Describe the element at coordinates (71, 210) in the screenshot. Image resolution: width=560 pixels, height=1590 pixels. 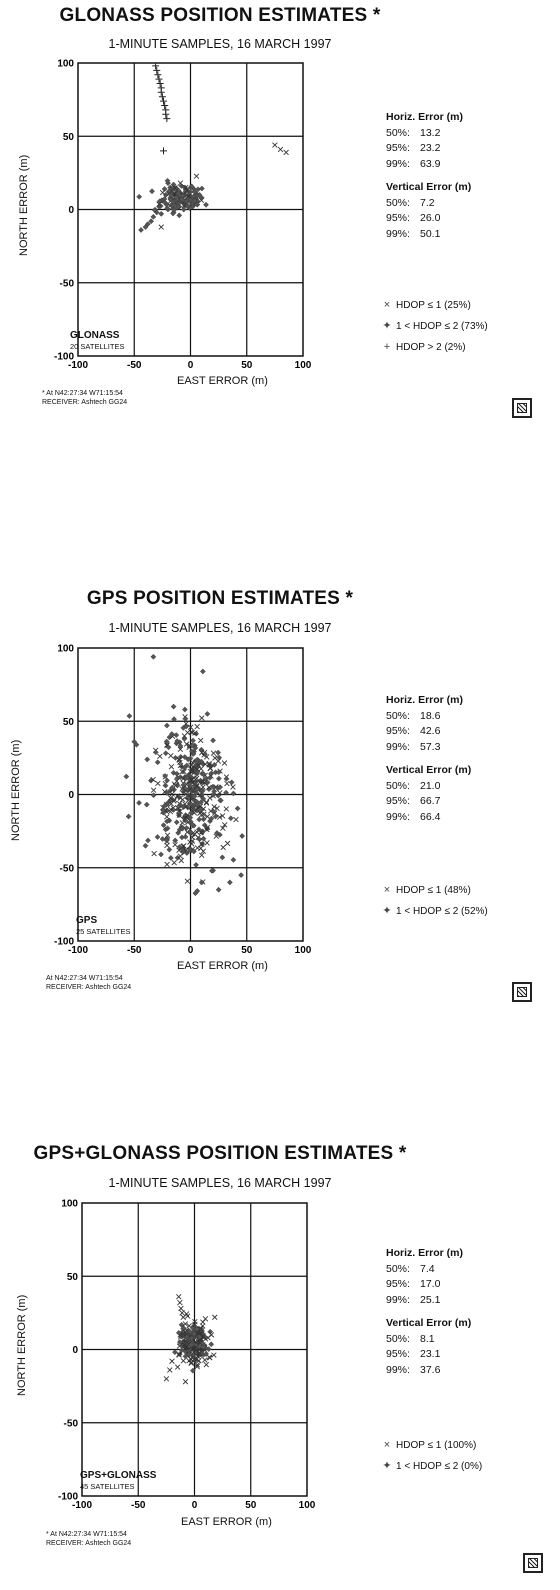
I see `y-tick-label: 0` at that location.